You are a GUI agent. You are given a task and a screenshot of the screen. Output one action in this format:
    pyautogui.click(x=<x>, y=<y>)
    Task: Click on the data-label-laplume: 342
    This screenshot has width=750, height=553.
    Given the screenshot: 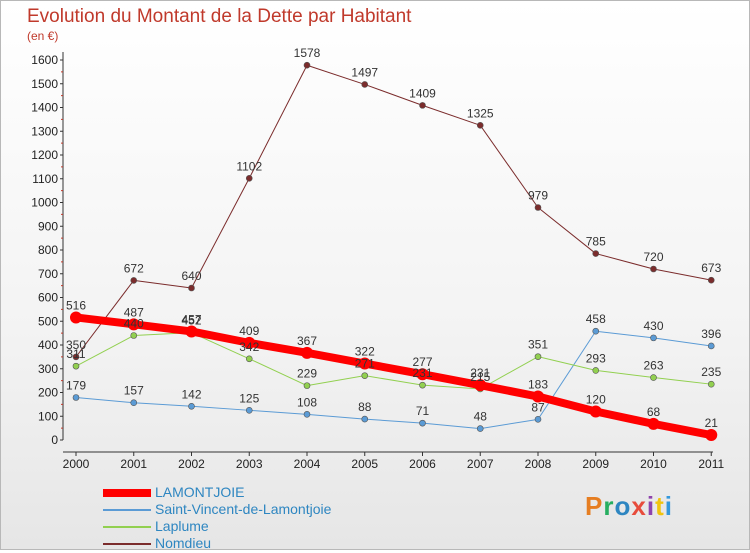 What is the action you would take?
    pyautogui.click(x=249, y=347)
    